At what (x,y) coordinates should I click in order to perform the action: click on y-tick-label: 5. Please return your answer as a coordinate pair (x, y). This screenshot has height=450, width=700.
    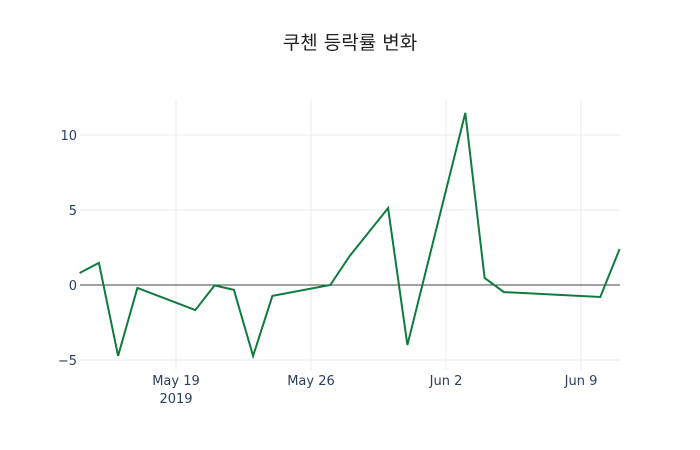
    Looking at the image, I should click on (73, 211).